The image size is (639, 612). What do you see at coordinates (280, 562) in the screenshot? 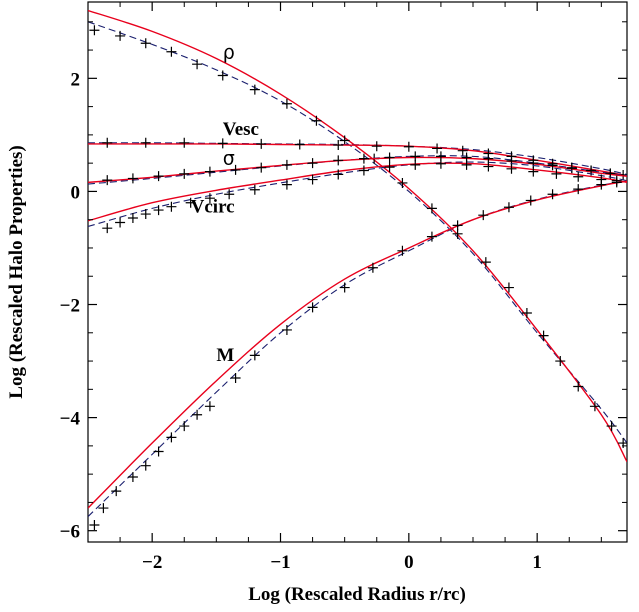
I see `x-tick-label: −1` at bounding box center [280, 562].